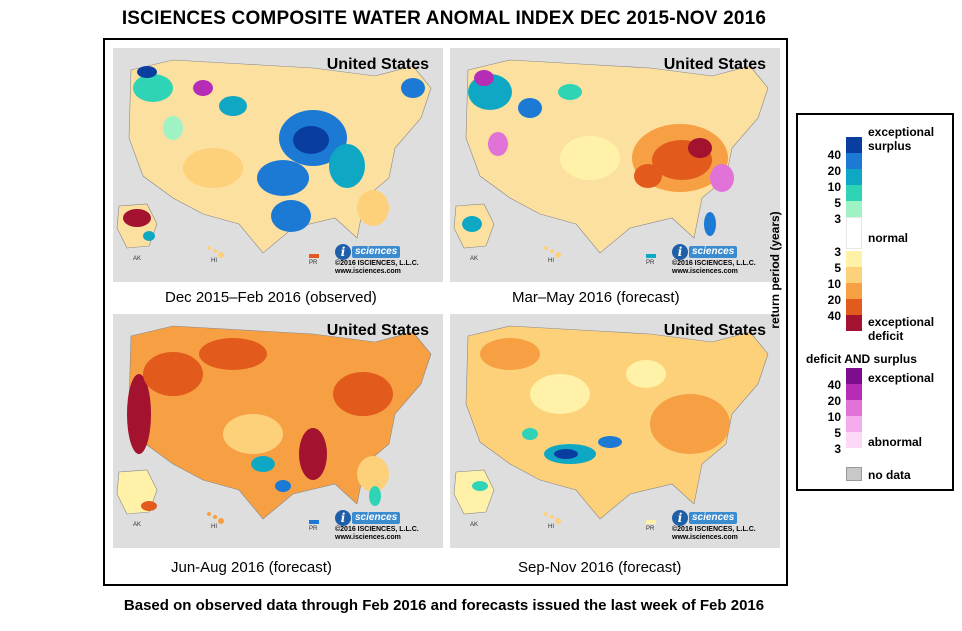 The width and height of the screenshot is (962, 631). What do you see at coordinates (596, 297) in the screenshot?
I see `caption-mar-may: Mar–May 2016 (forecast)` at bounding box center [596, 297].